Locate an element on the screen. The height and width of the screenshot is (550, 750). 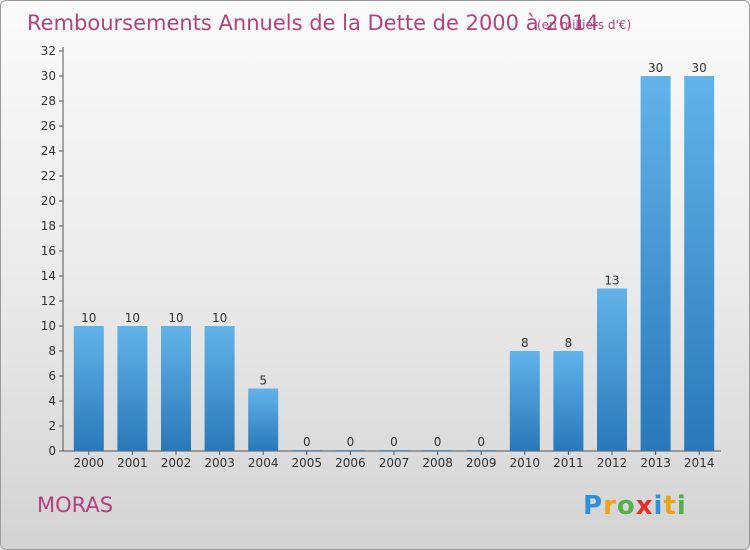
x-tick-label: 2006 is located at coordinates (350, 463).